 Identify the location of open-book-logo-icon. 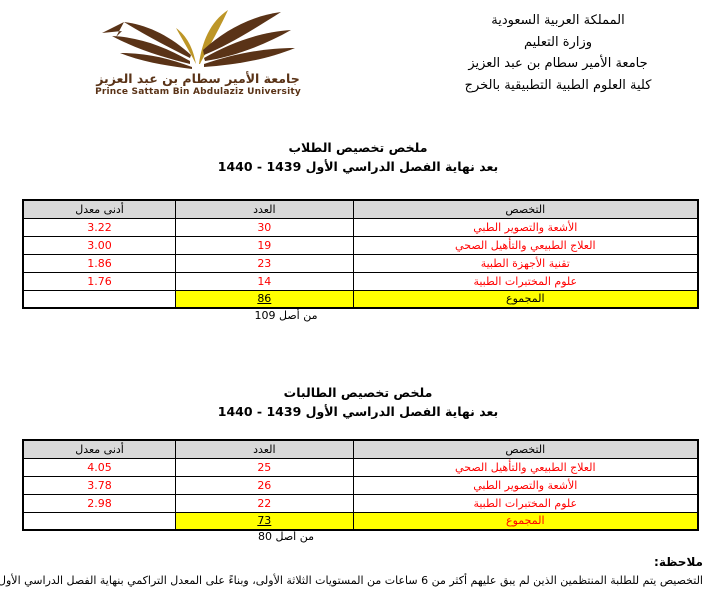
(198, 39).